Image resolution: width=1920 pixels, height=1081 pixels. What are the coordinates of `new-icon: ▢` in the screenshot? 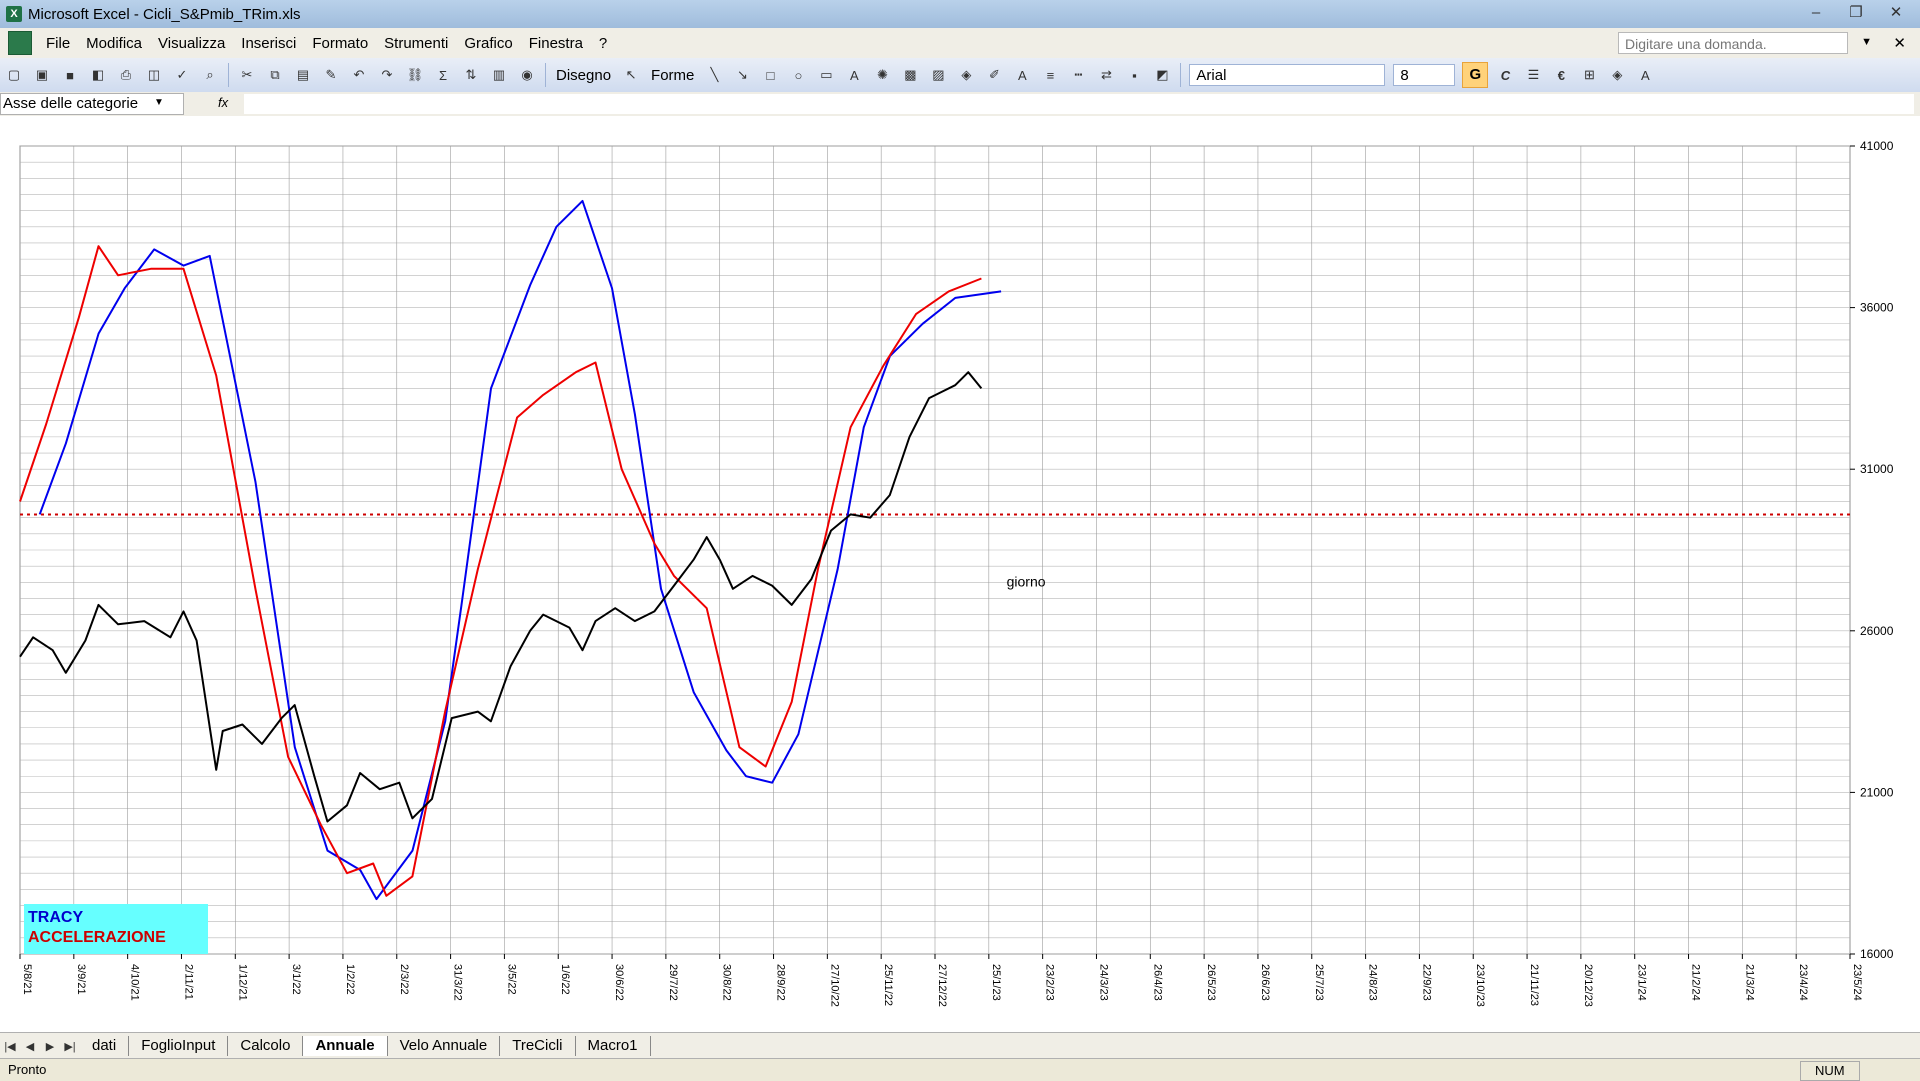 It's located at (14, 74).